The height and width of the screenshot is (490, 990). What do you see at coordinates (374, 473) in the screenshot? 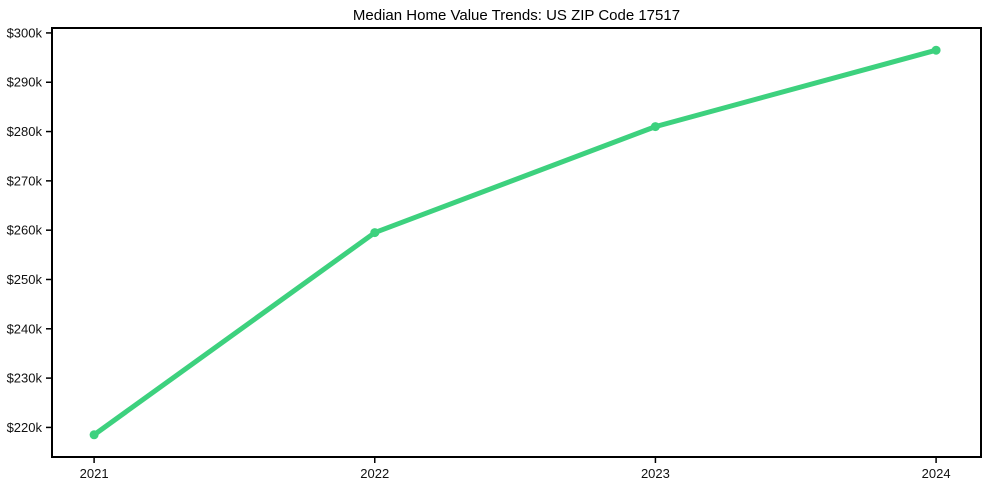
I see `x-axis-tick-label: 2022` at bounding box center [374, 473].